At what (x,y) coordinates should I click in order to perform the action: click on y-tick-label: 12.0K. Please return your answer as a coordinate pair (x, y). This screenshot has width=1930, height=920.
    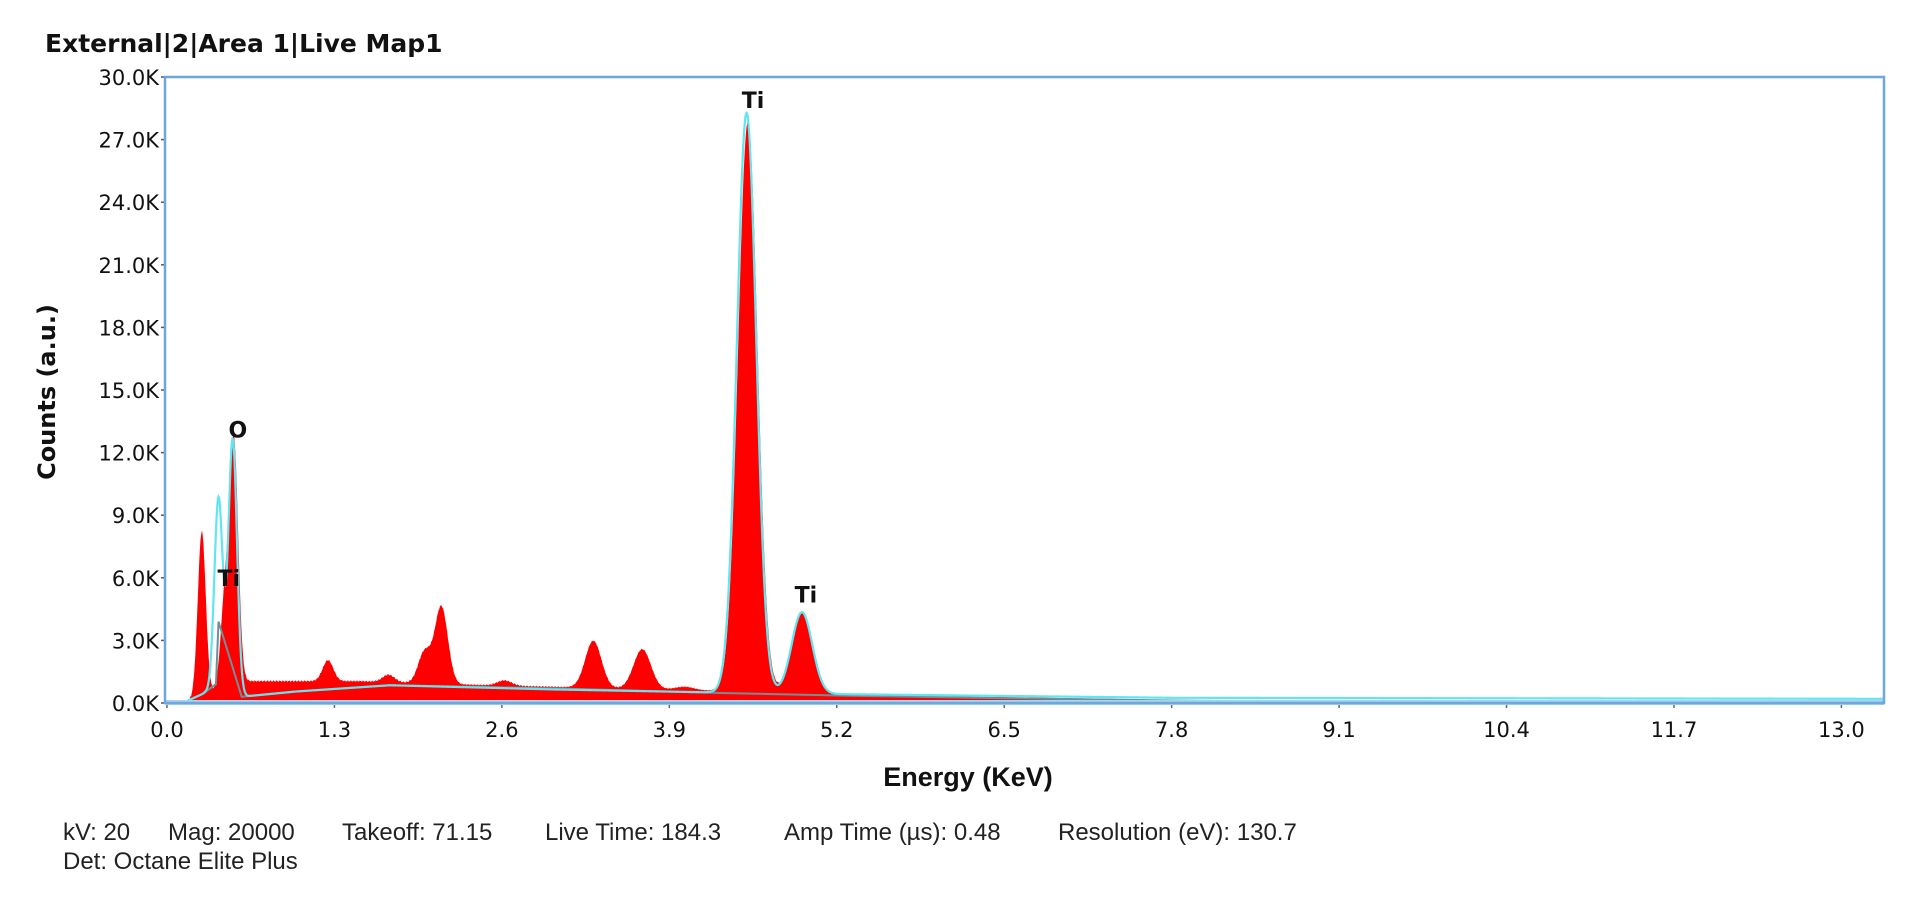
    Looking at the image, I should click on (129, 454).